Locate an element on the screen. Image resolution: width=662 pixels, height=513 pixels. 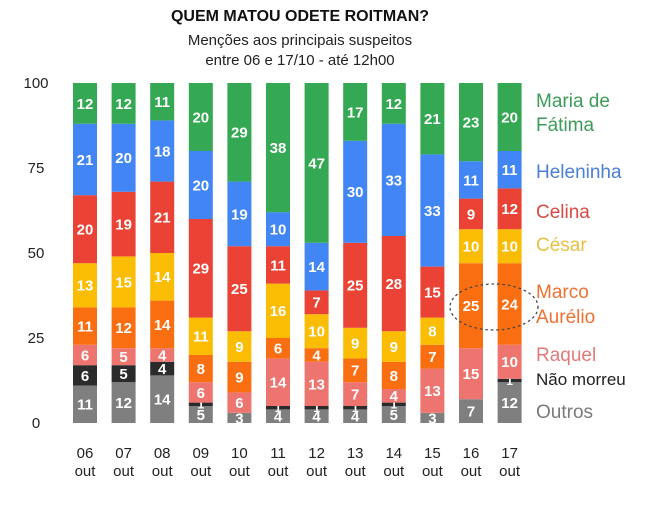
x-tick-label-line: 07 is located at coordinates (123, 453).